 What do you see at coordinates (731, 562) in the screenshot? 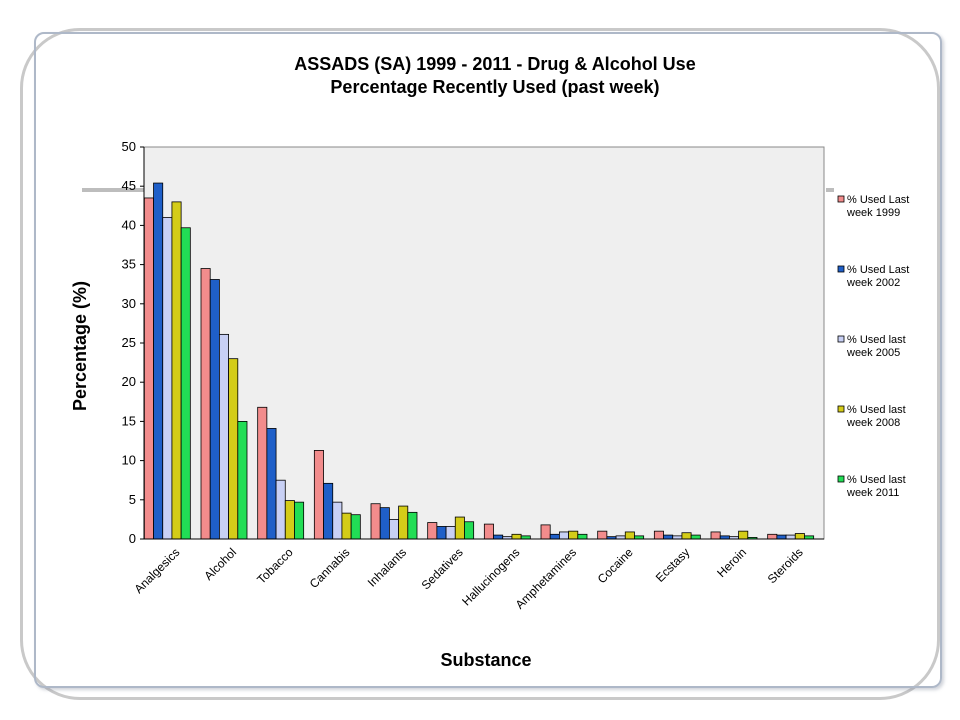
I see `x-category-label: Heroin` at bounding box center [731, 562].